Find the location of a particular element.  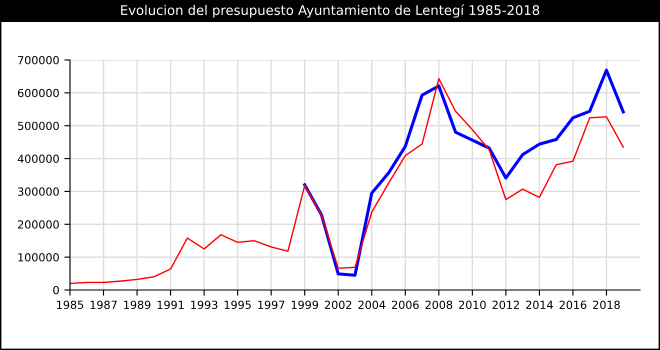

y-tick-label: 400000 is located at coordinates (38, 158).